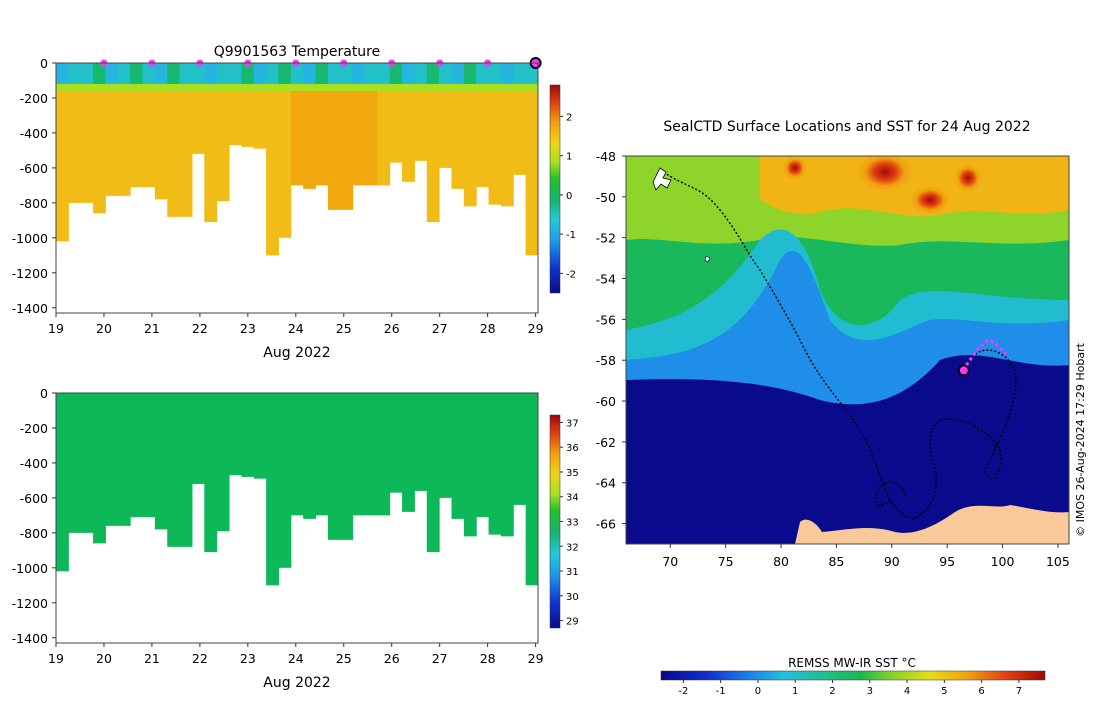 This screenshot has height=704, width=1100. What do you see at coordinates (606, 197) in the screenshot?
I see `map-y-tick-label: -50` at bounding box center [606, 197].